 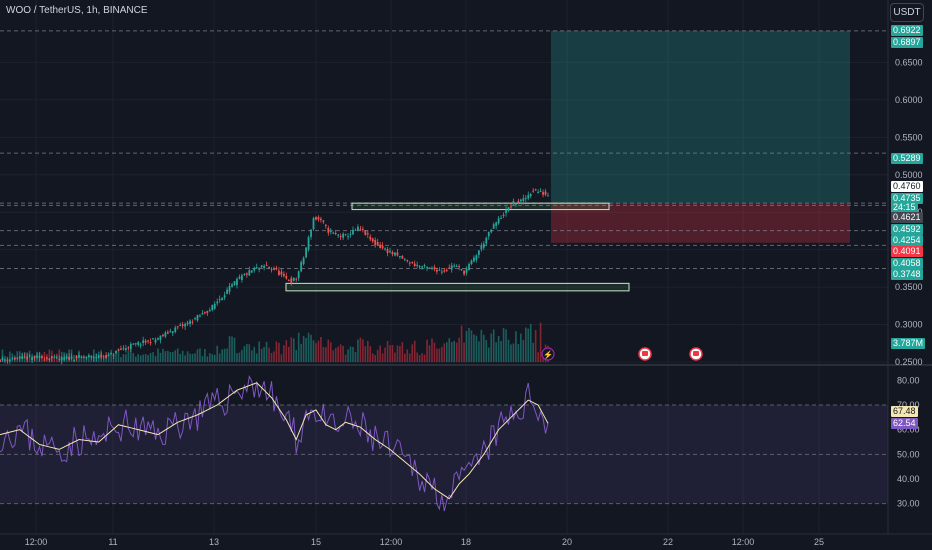 What do you see at coordinates (567, 542) in the screenshot?
I see `time-tick-label: 20` at bounding box center [567, 542].